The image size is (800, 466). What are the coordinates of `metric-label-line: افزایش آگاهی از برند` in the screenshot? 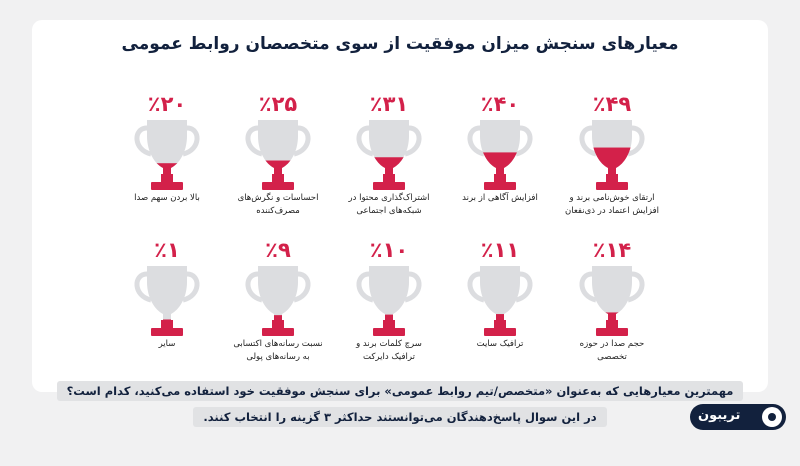 It's located at (500, 198).